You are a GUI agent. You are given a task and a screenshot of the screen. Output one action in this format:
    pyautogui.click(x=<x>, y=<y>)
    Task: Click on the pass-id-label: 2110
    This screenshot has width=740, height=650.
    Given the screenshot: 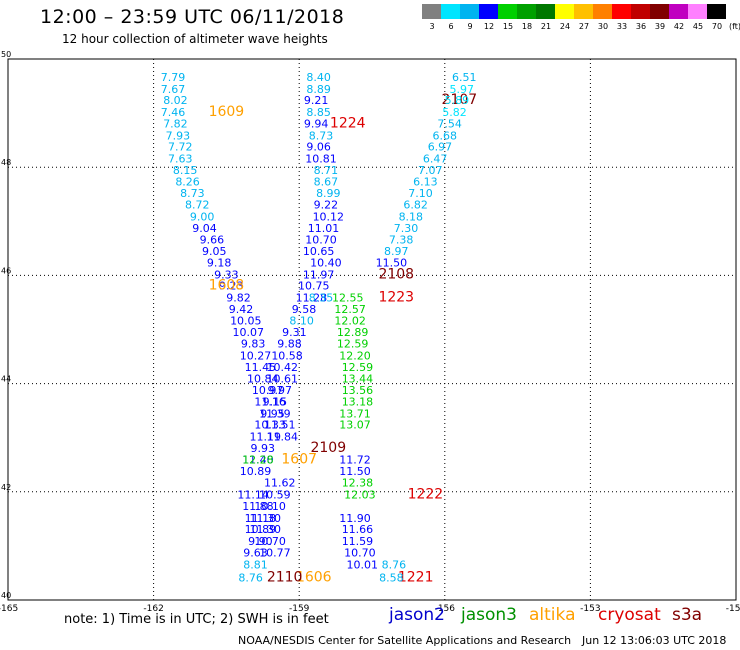 What is the action you would take?
    pyautogui.click(x=285, y=577)
    